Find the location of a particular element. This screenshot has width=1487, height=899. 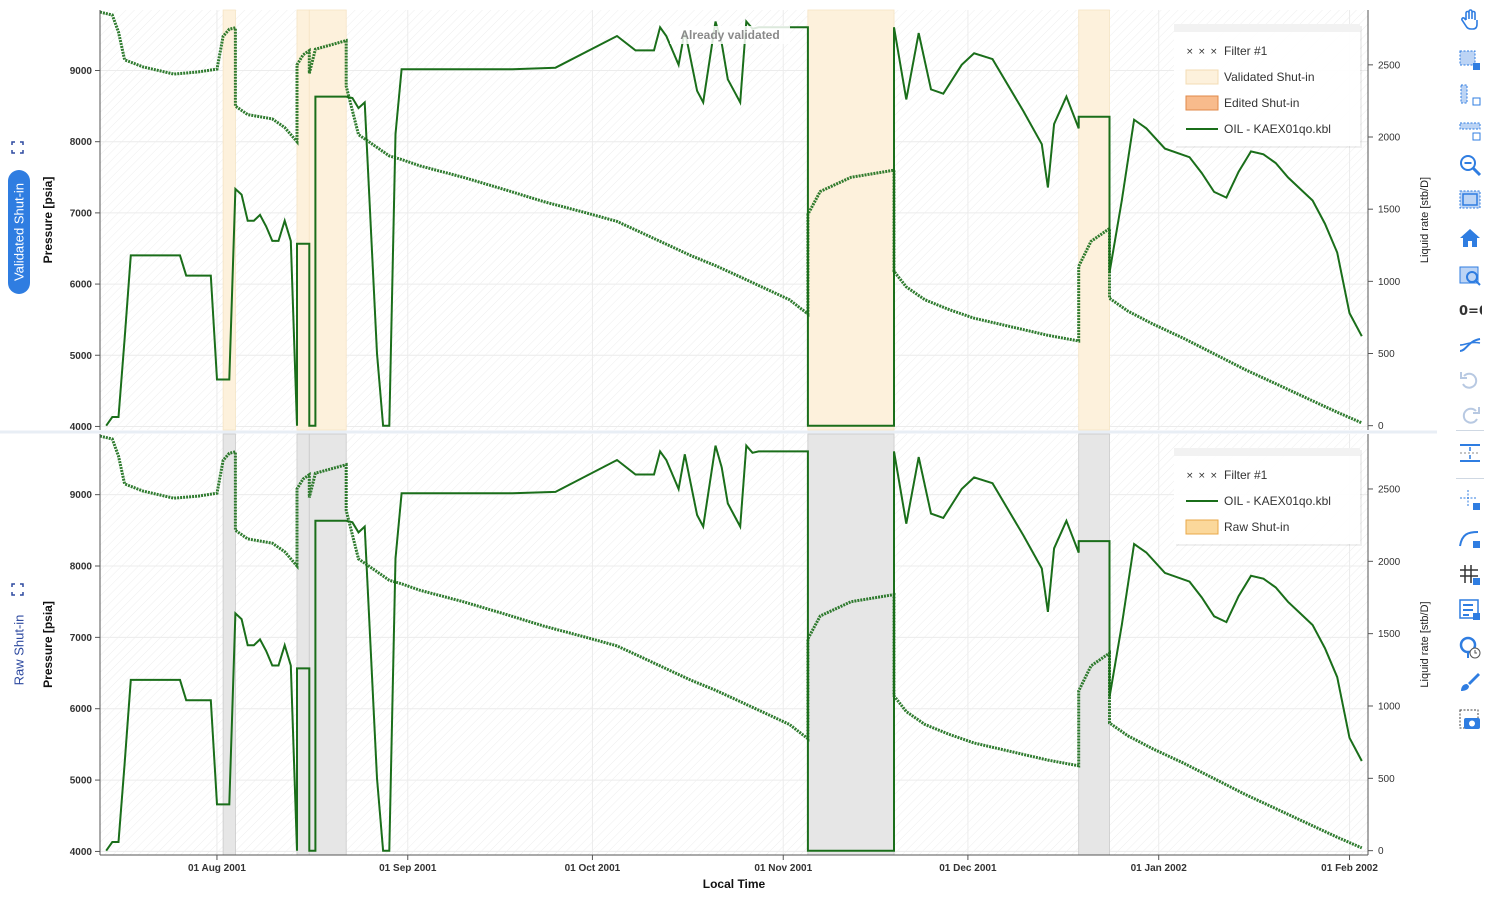

x-tick-label: 01 Feb 2002 is located at coordinates (1349, 868).